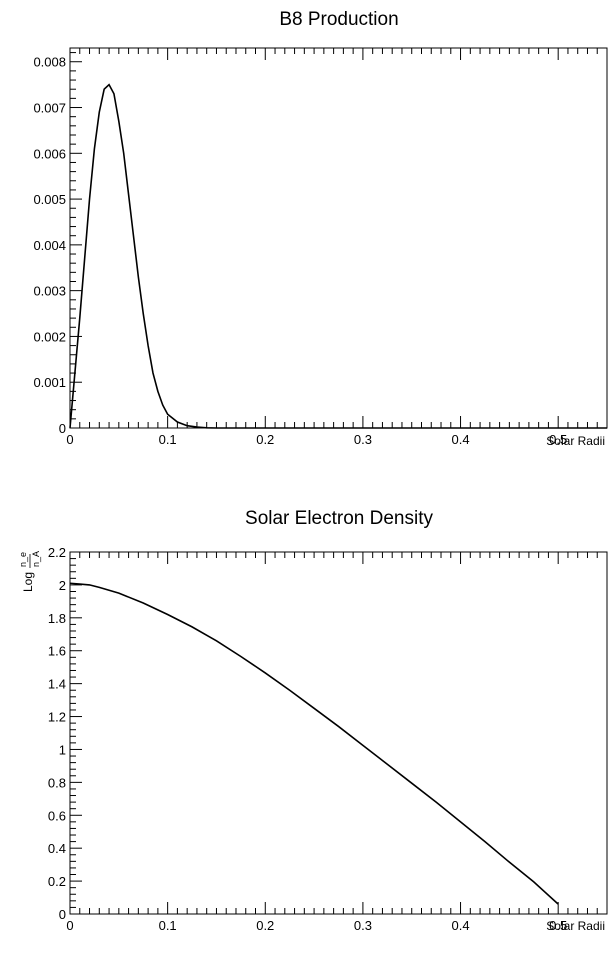  Describe the element at coordinates (23, 559) in the screenshot. I see `y-axis-label-numerator: n_e` at that location.